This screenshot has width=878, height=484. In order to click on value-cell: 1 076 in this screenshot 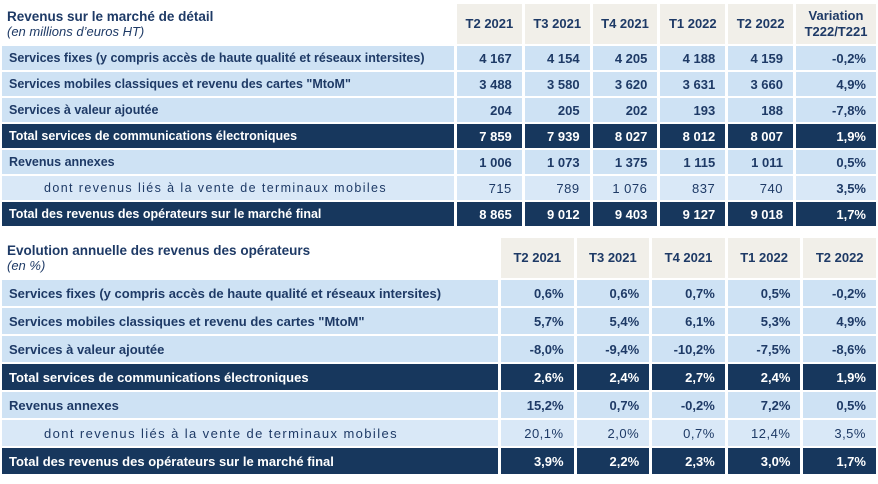, I will do `click(625, 188)`.